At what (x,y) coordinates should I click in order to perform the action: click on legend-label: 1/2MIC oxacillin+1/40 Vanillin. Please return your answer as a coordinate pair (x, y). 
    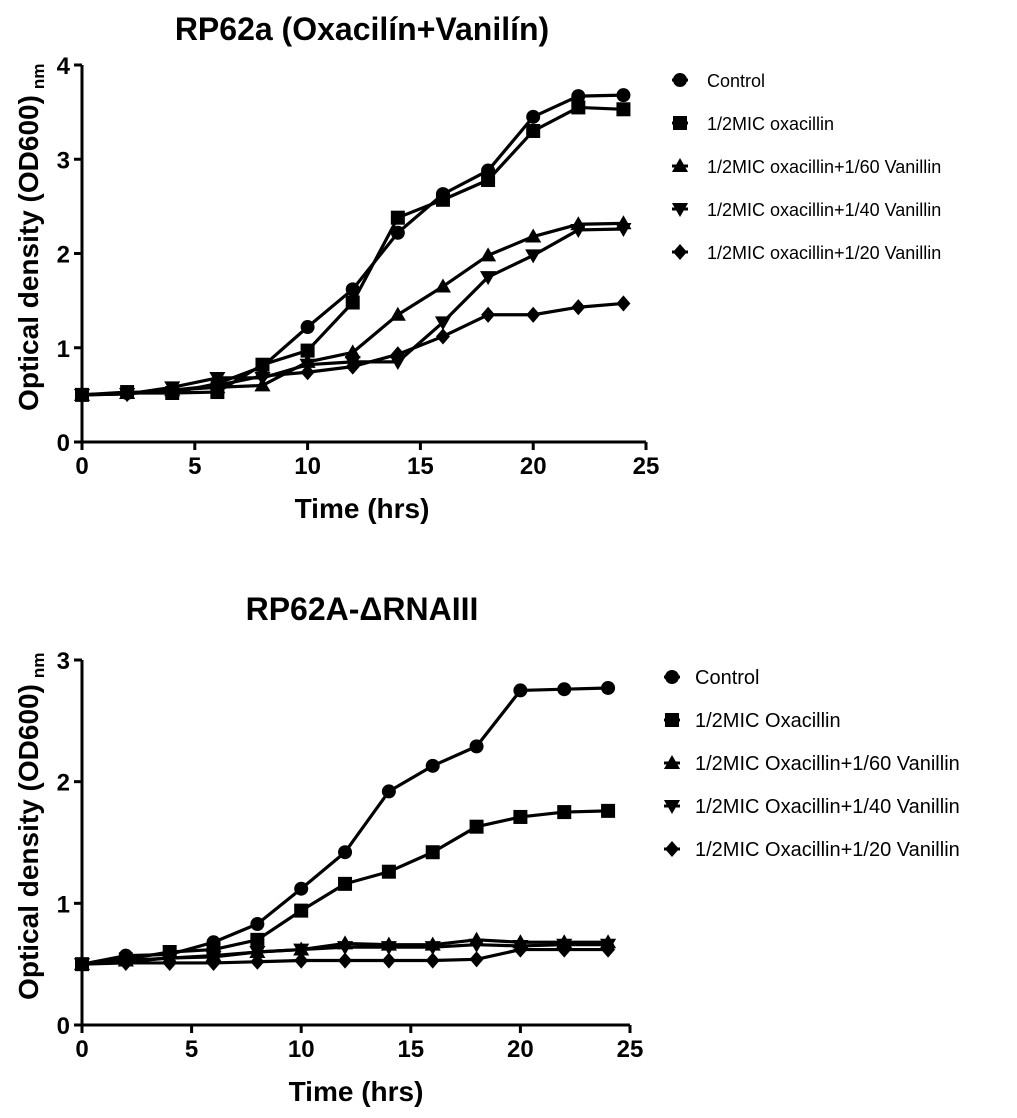
    Looking at the image, I should click on (824, 210).